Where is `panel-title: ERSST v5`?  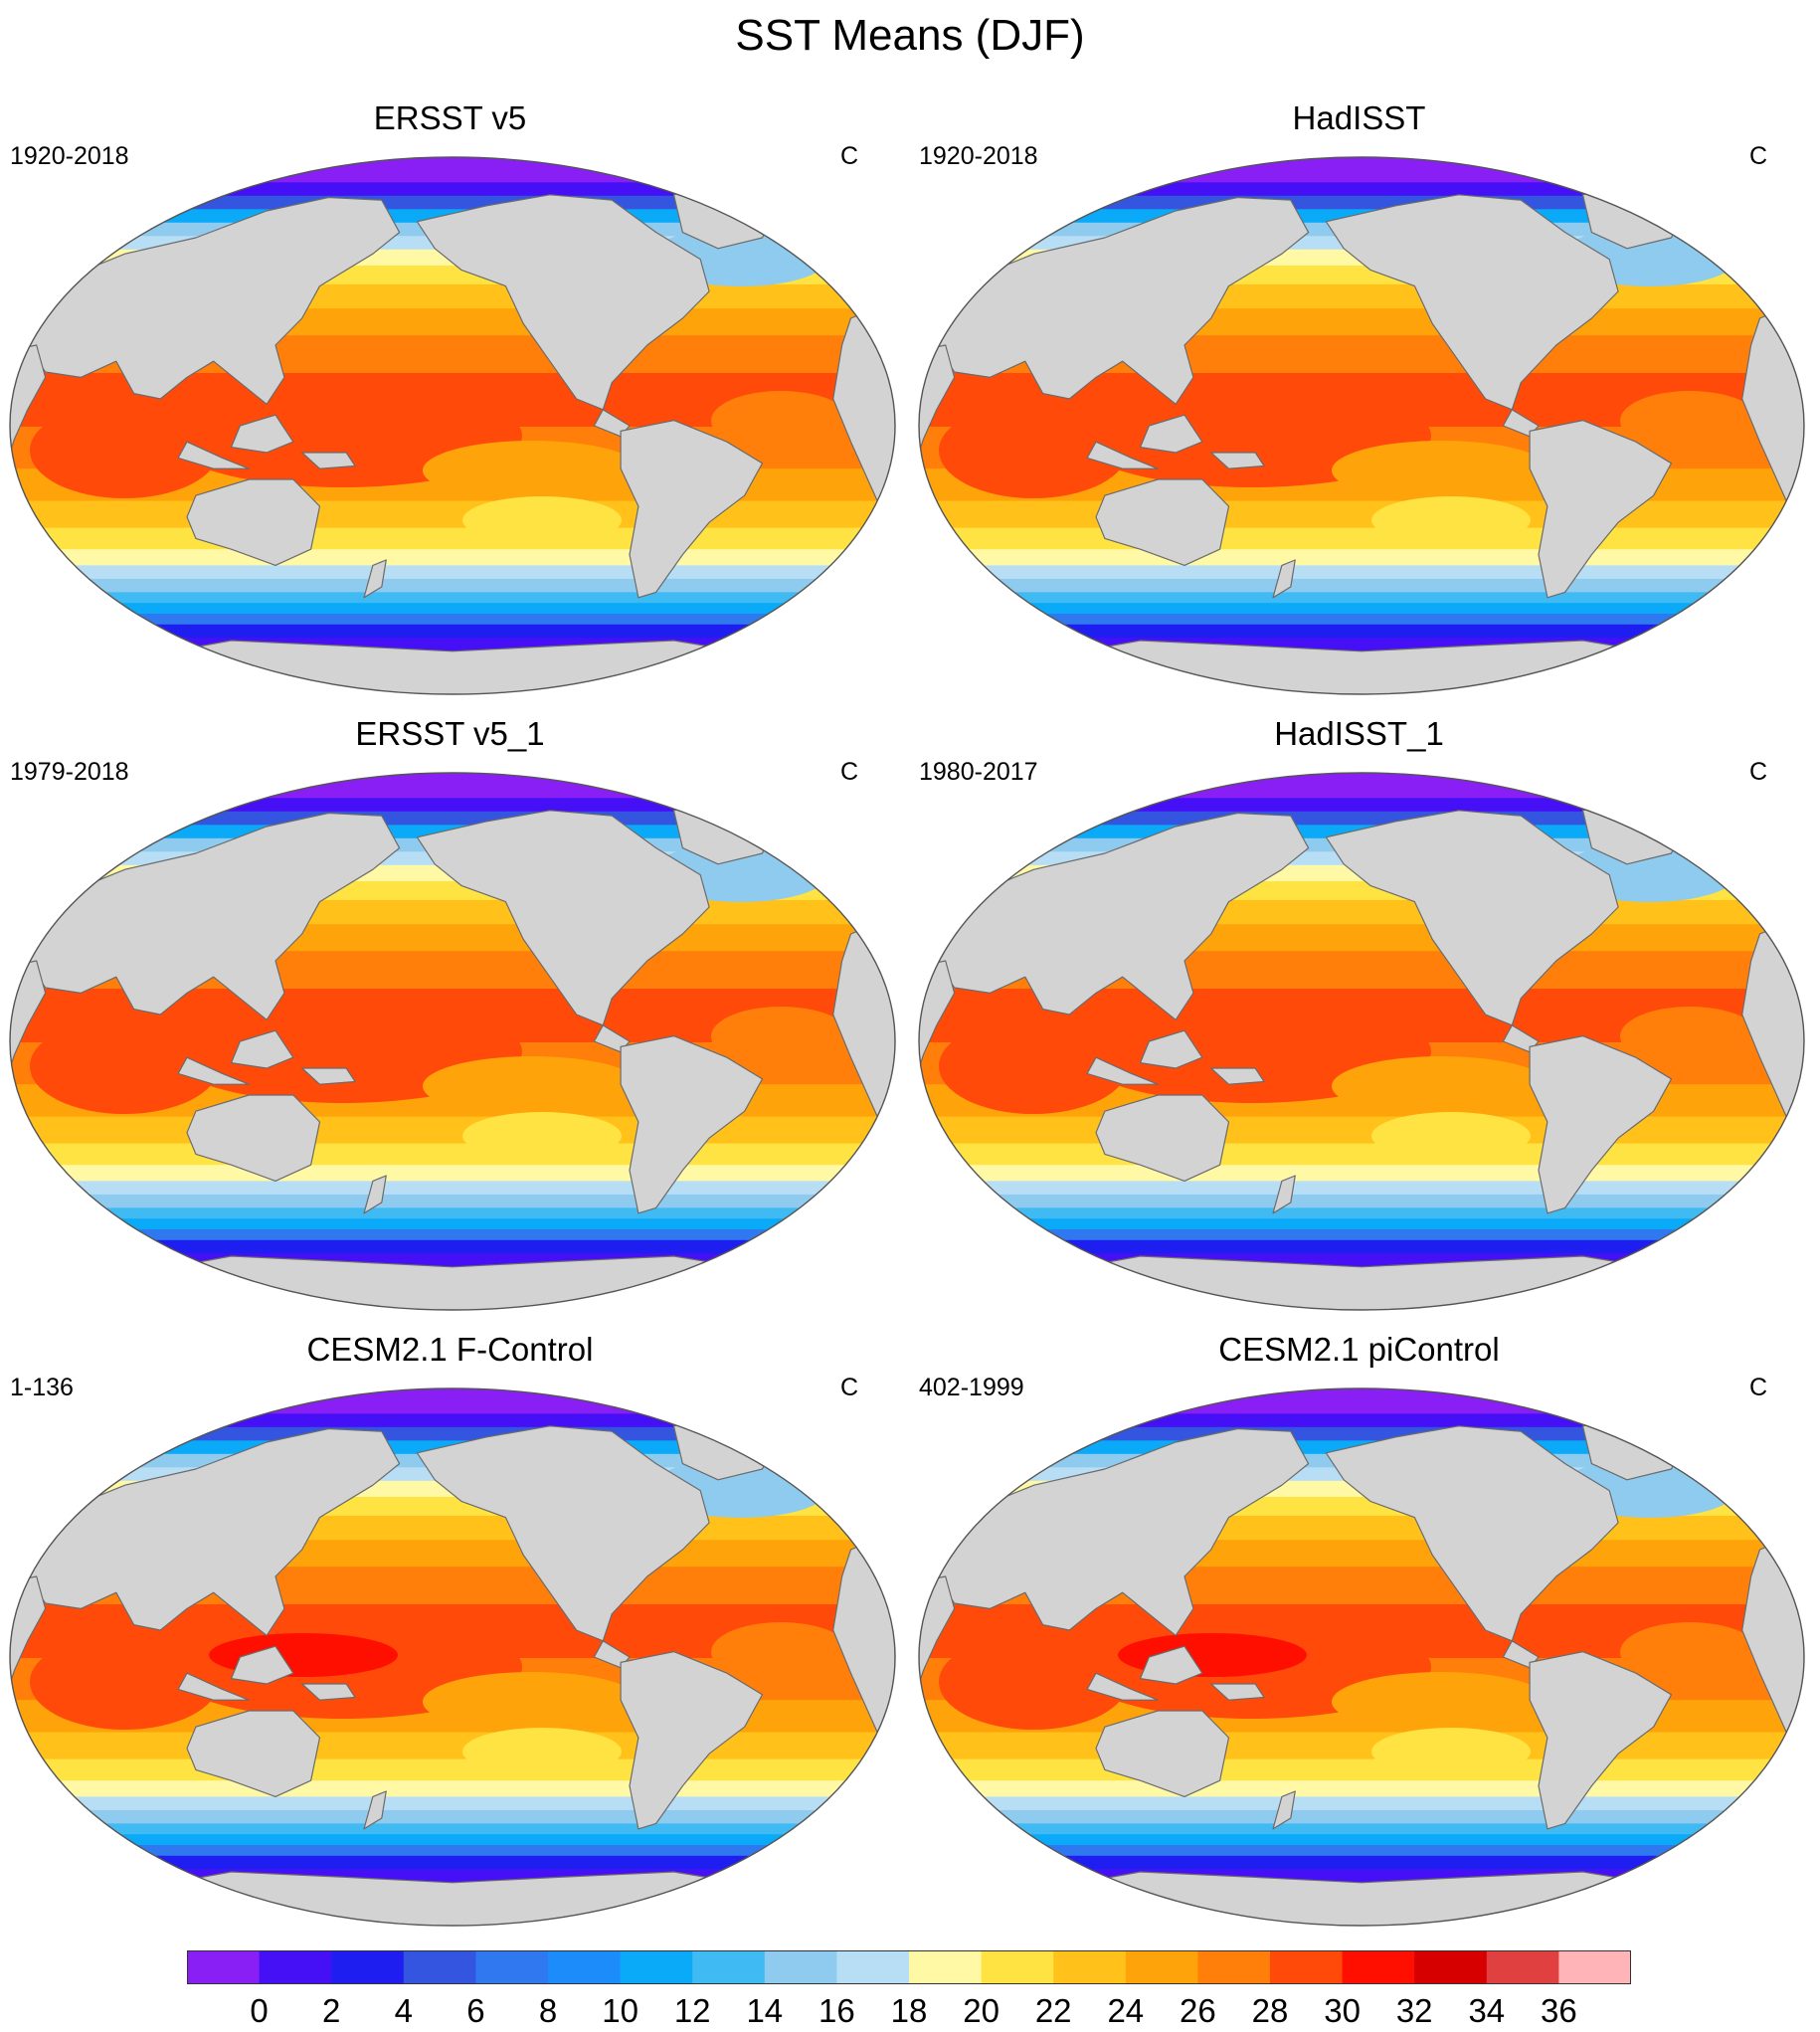
panel-title: ERSST v5 is located at coordinates (450, 118).